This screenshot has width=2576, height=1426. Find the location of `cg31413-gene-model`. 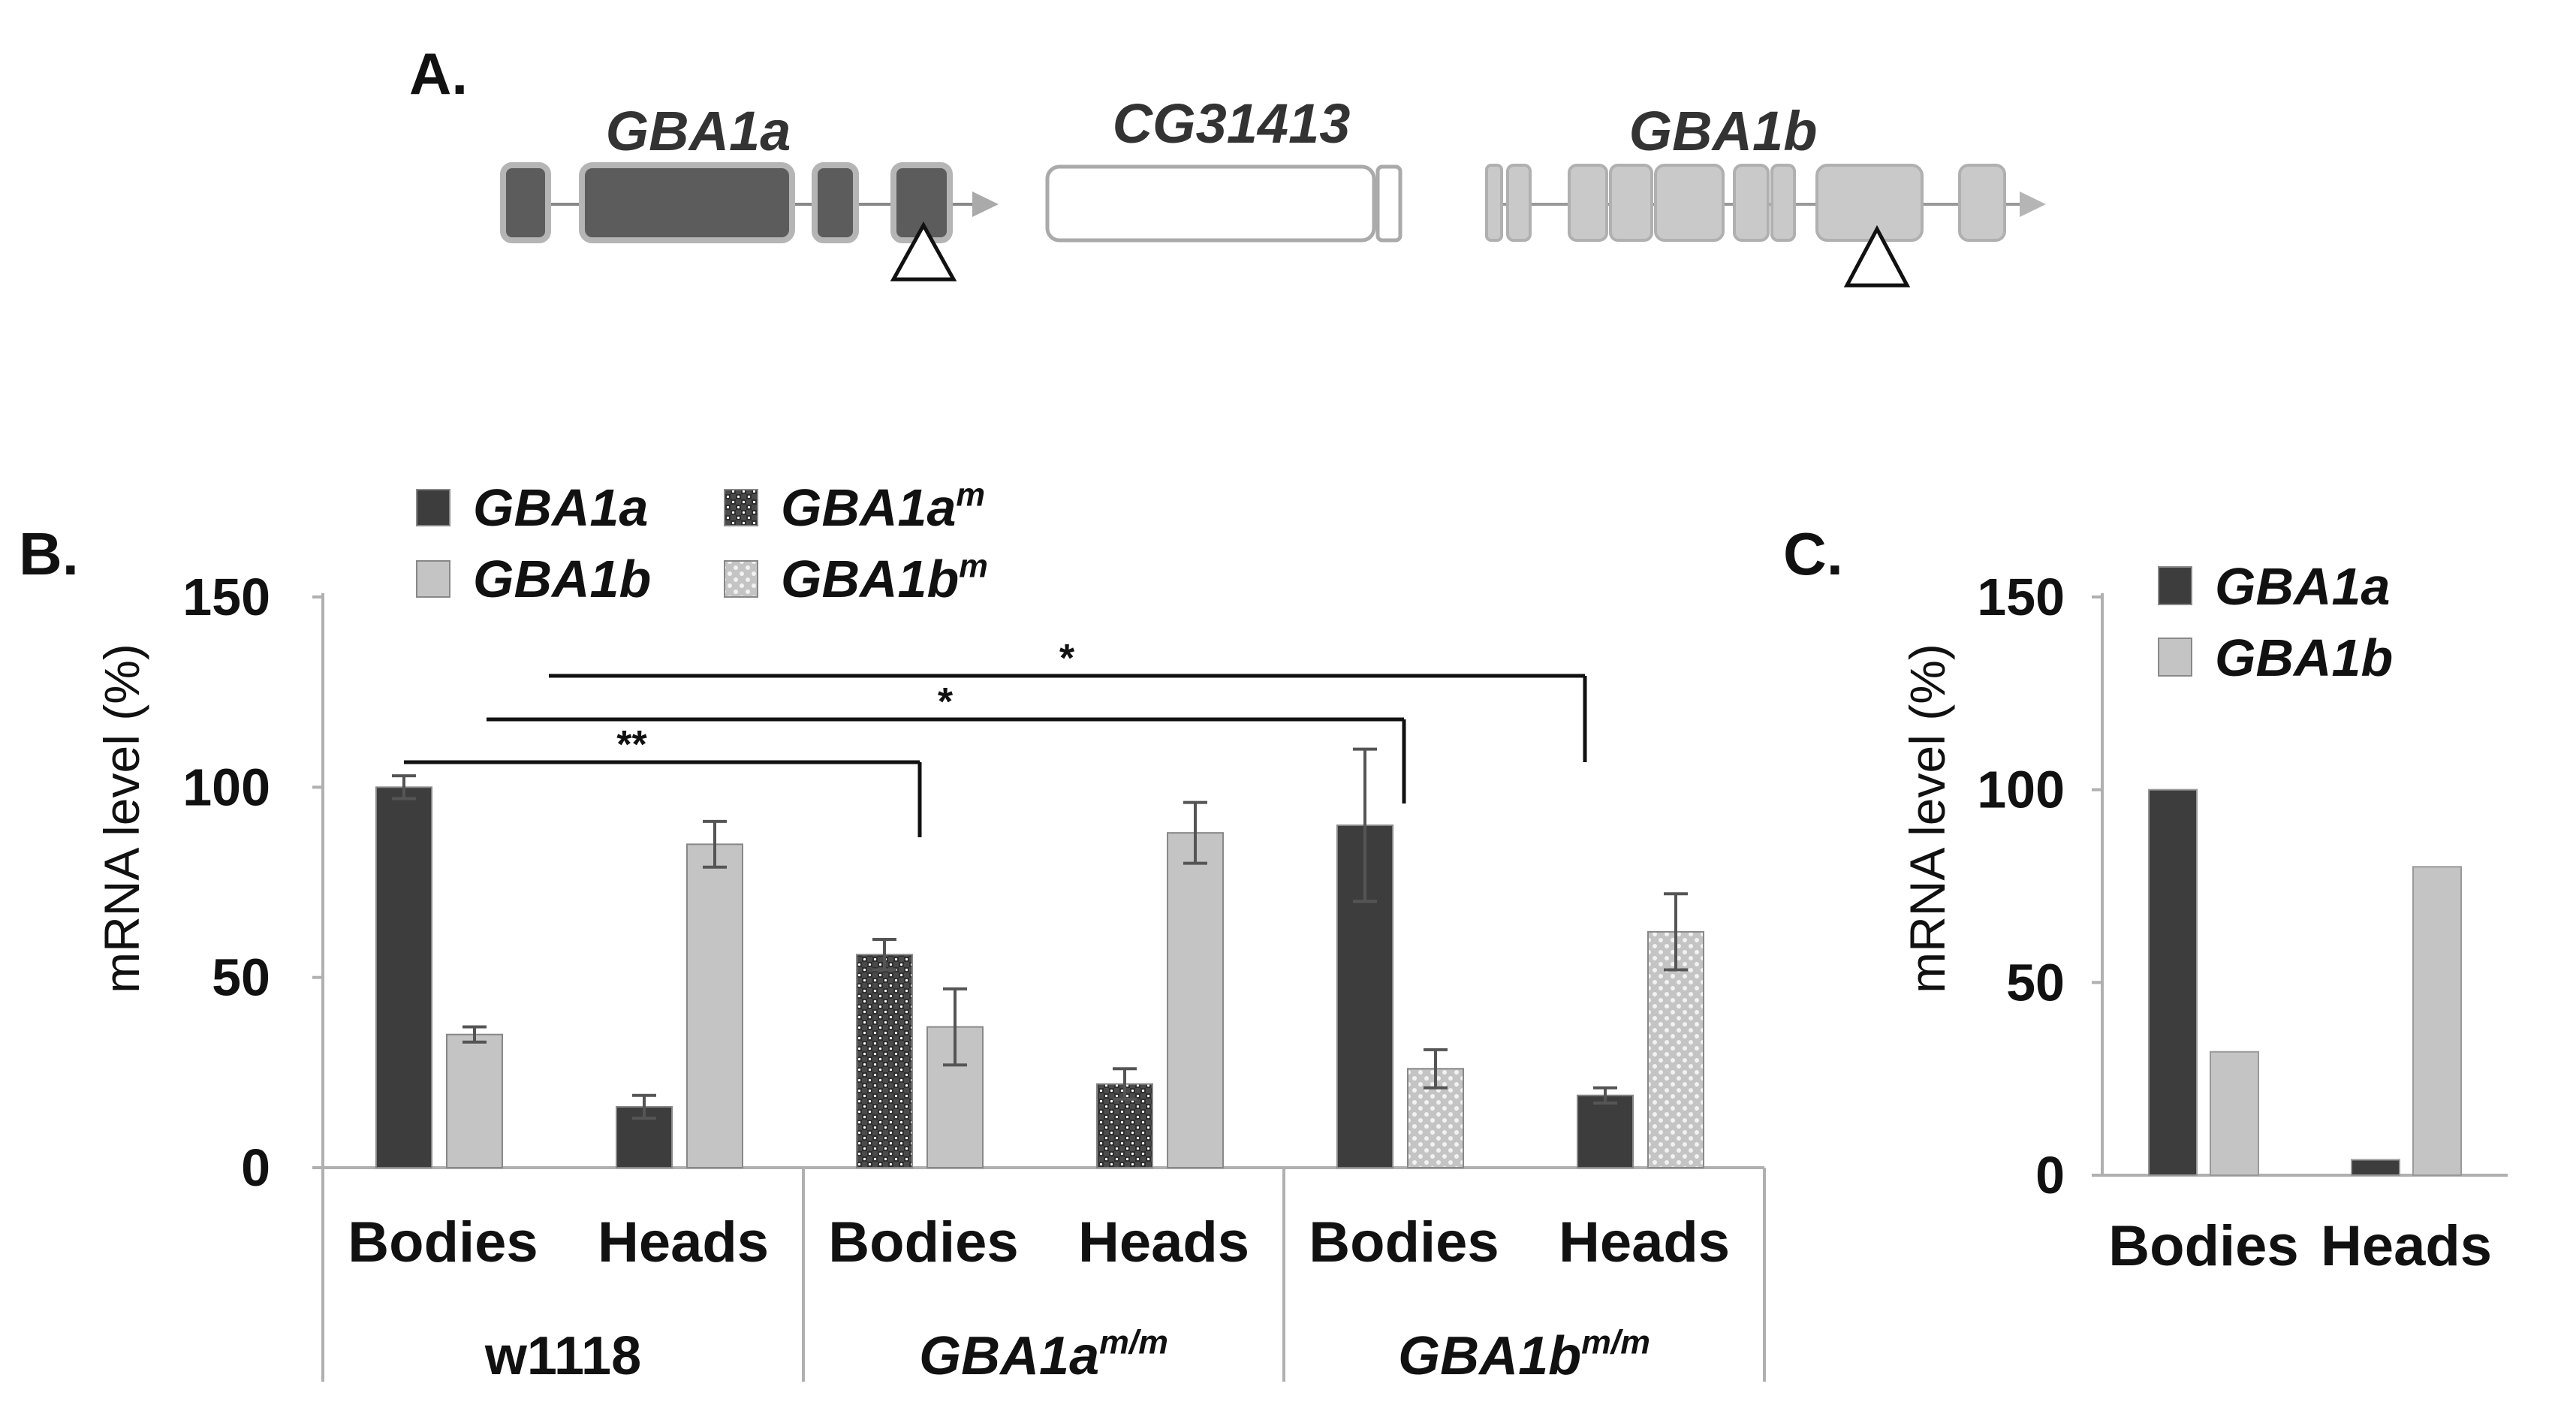

cg31413-gene-model is located at coordinates (1223, 203).